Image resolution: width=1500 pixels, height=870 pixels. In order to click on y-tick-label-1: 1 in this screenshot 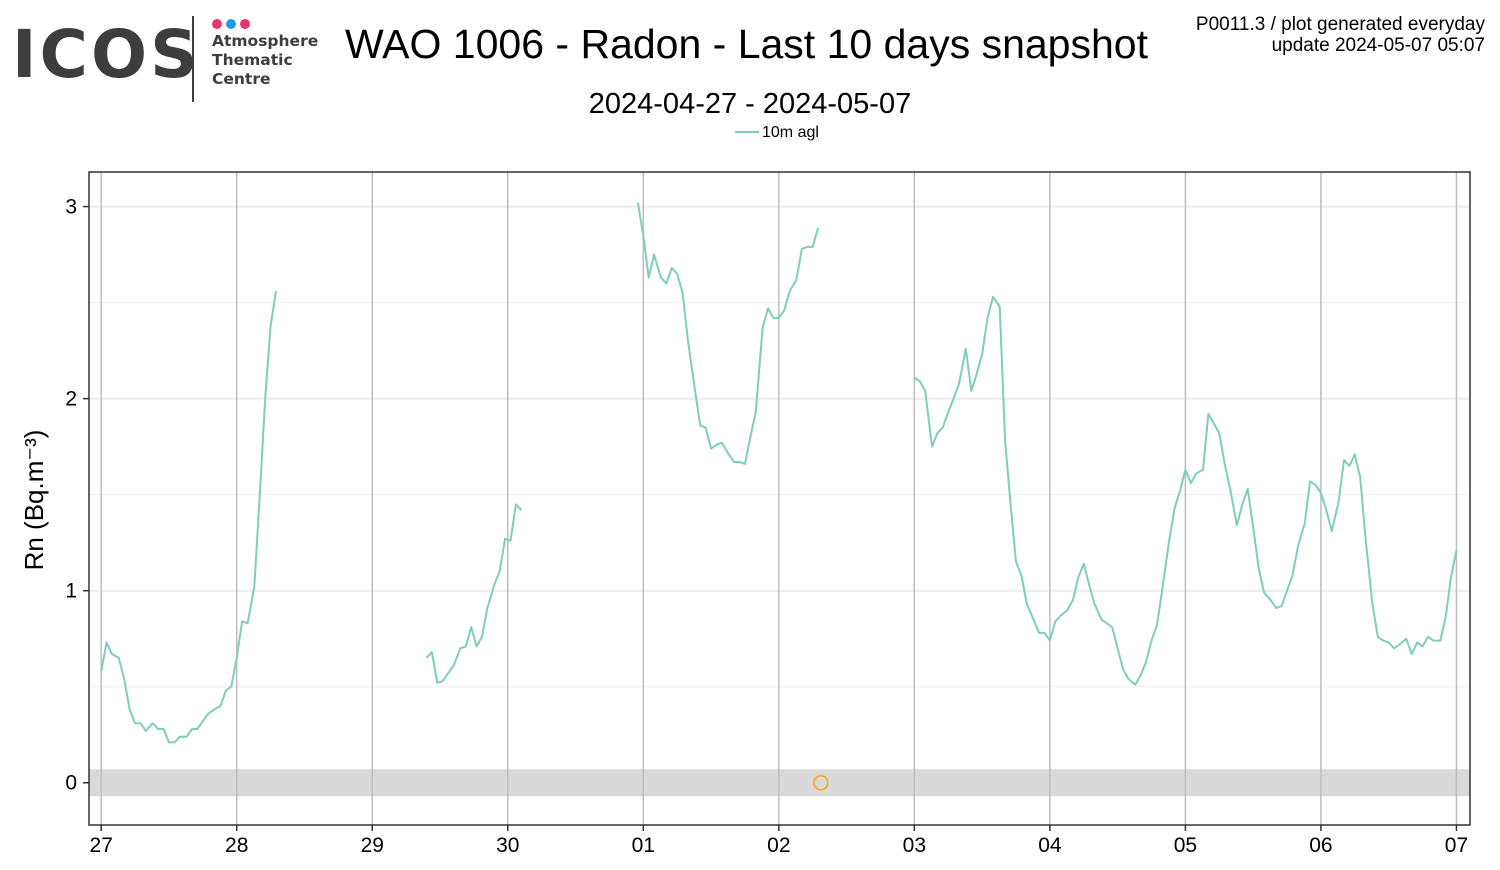, I will do `click(71, 591)`.